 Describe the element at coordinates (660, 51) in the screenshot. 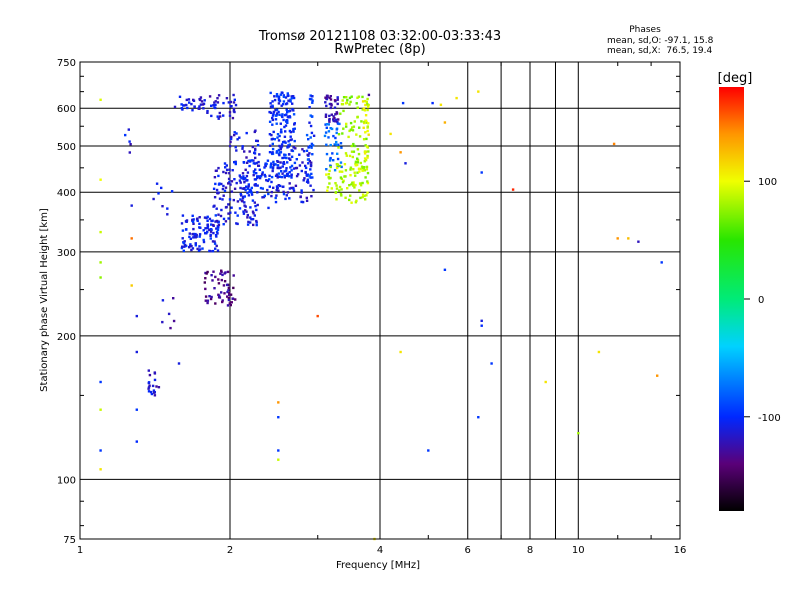

I see `stats-x-line: mean, sd,X: 76.5, 19.4` at that location.